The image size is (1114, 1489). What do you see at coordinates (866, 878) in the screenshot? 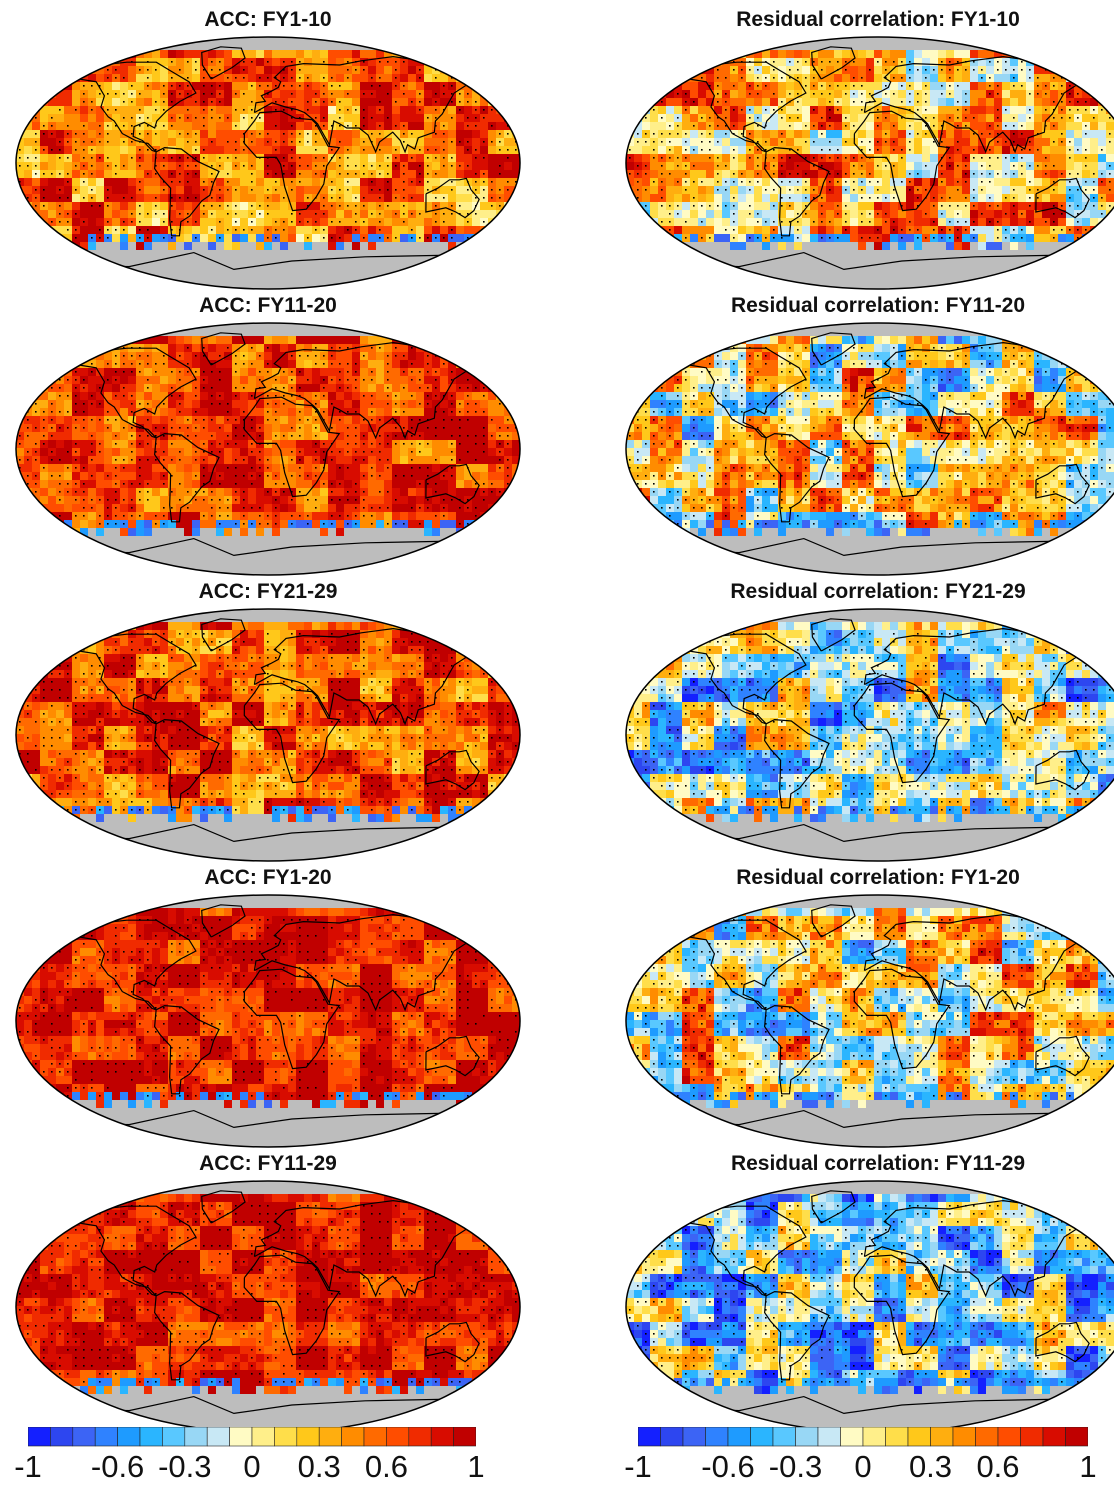
I see `panel-title: Residual correlation: FY1-20` at bounding box center [866, 878].